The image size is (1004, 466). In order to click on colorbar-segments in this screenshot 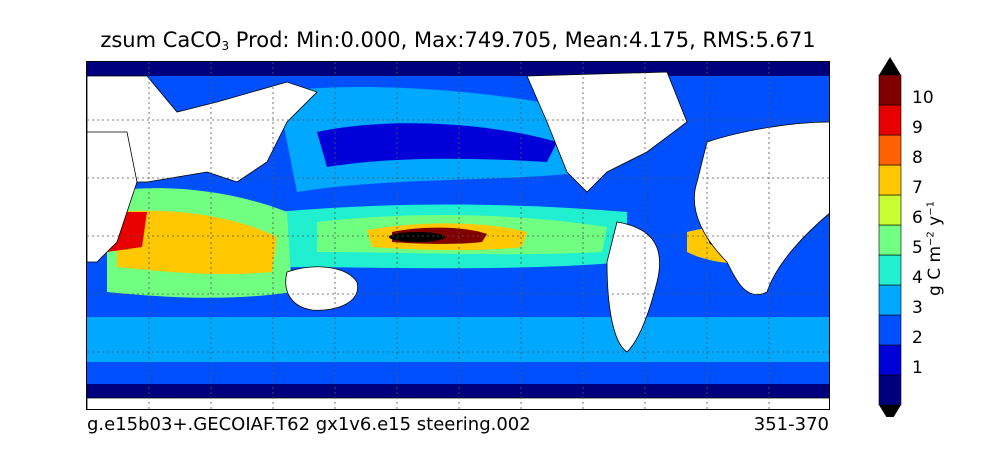, I will do `click(890, 237)`.